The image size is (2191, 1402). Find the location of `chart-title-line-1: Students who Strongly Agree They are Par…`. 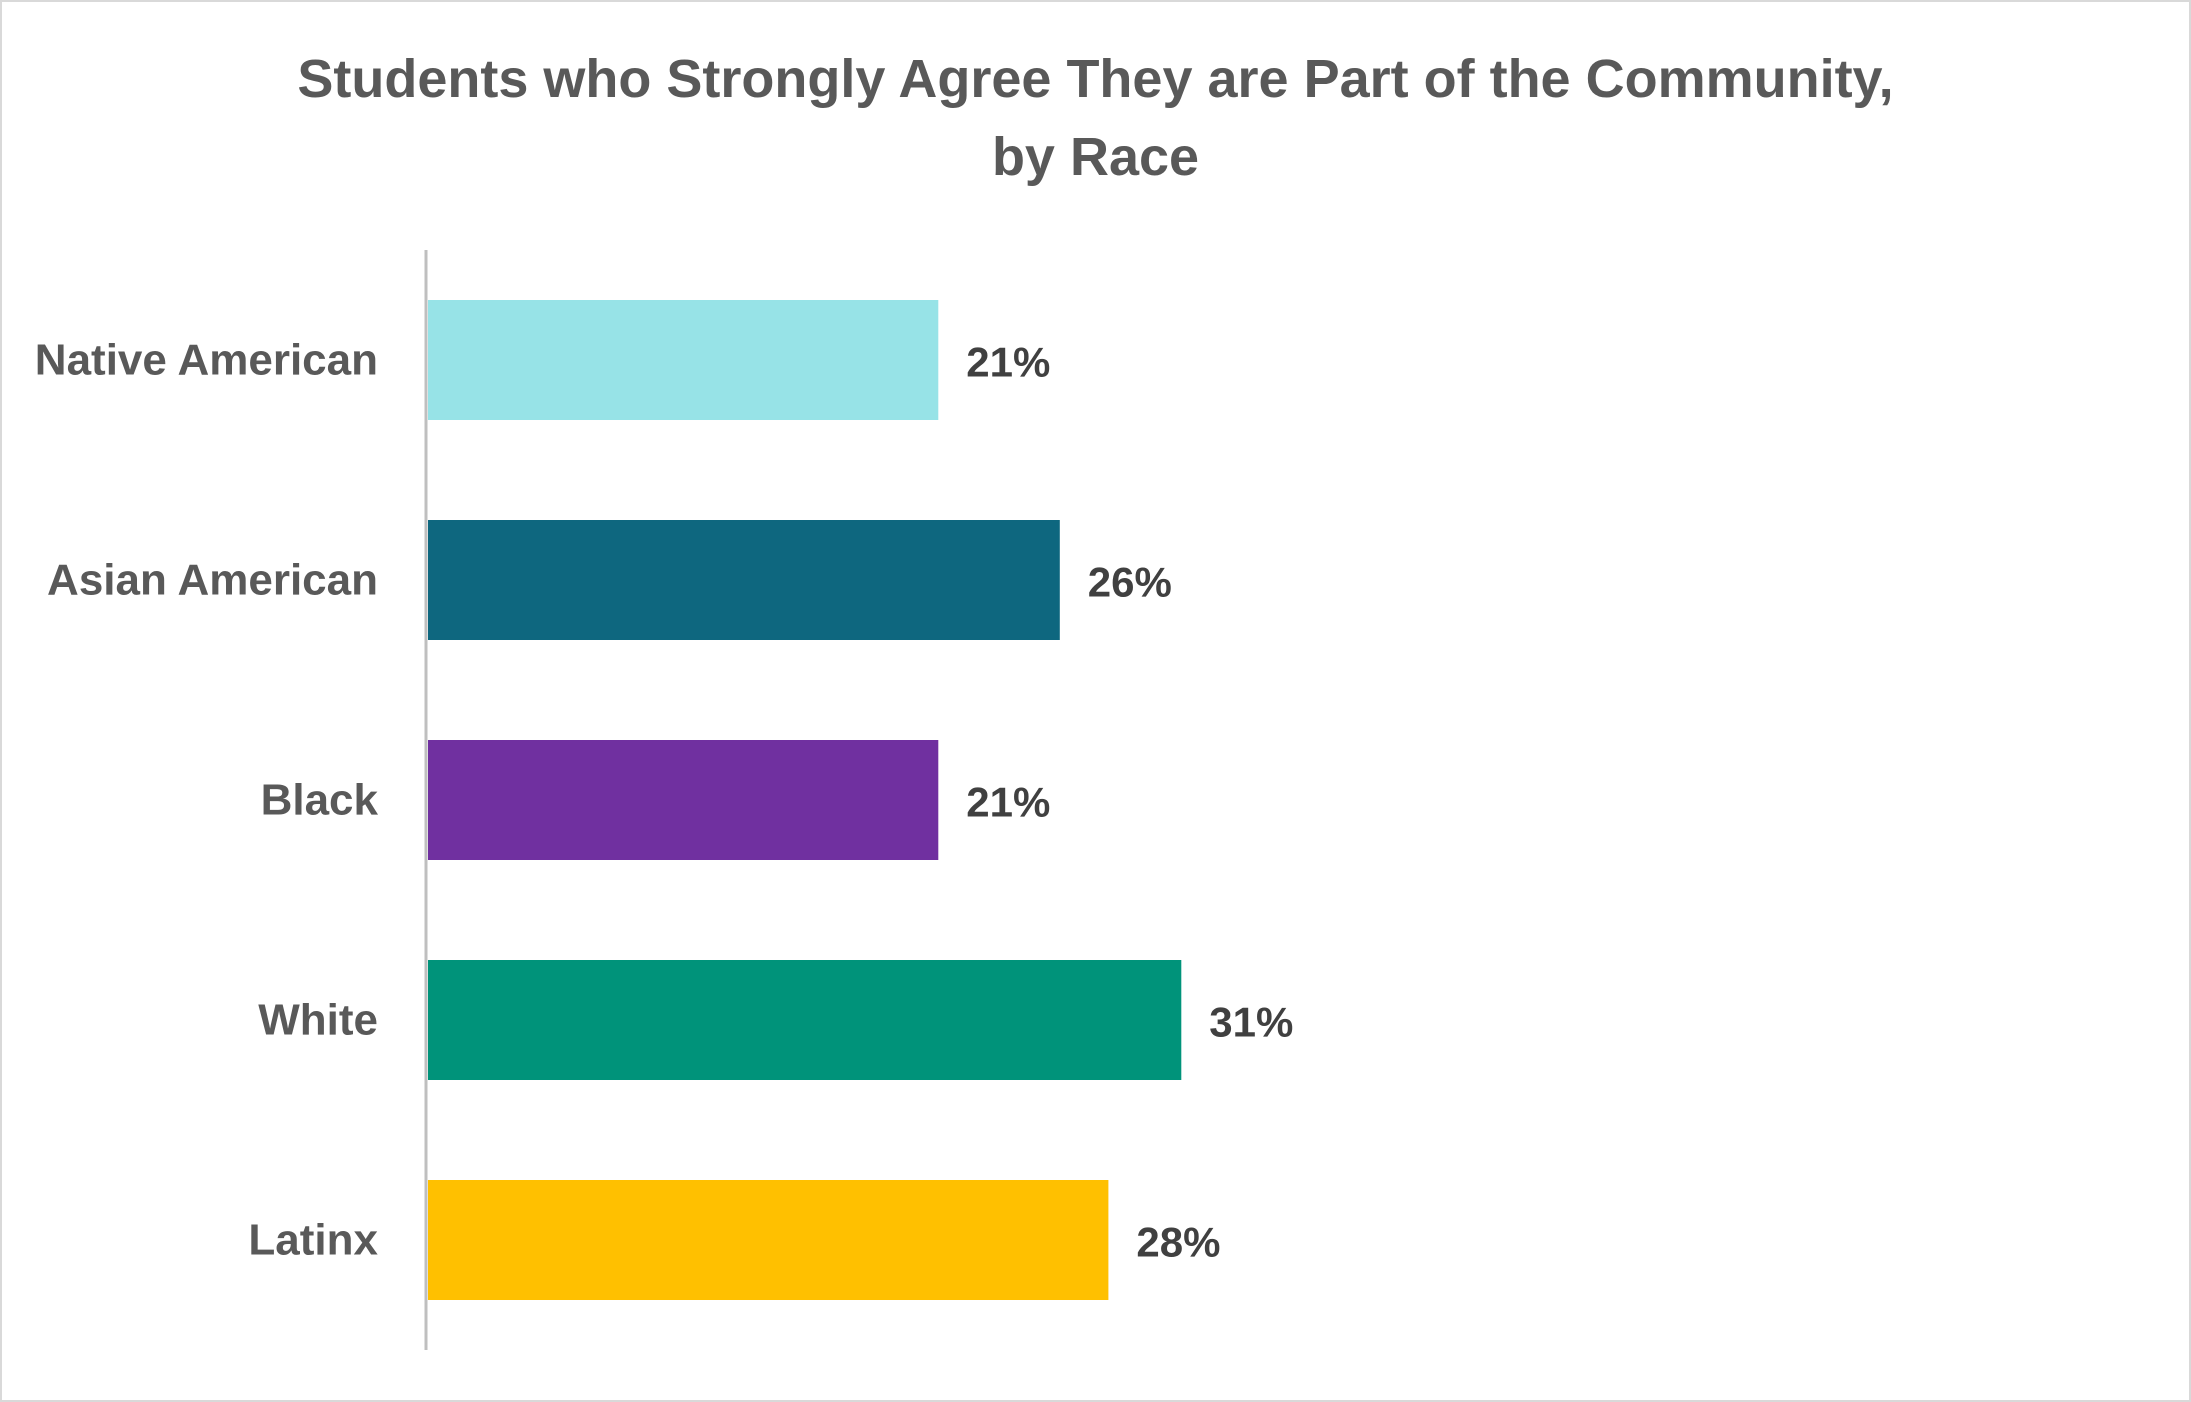

chart-title-line-1: Students who Strongly Agree They are Par… is located at coordinates (1095, 79).